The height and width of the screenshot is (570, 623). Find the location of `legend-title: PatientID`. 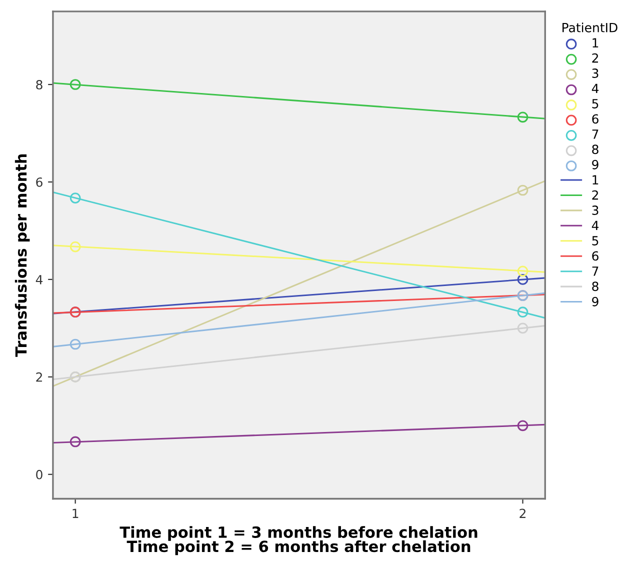

legend-title: PatientID is located at coordinates (590, 27).